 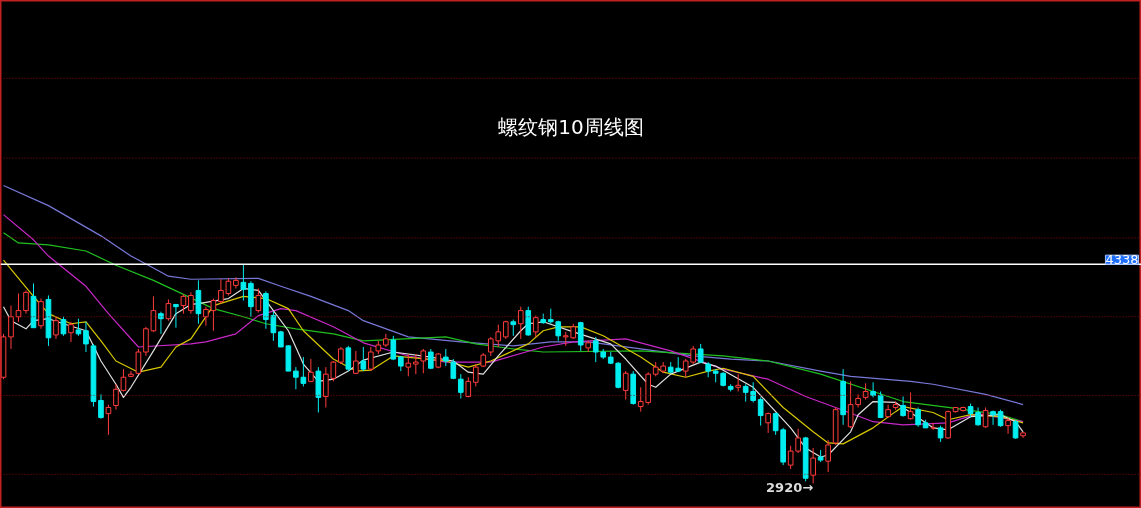 What do you see at coordinates (1122, 260) in the screenshot?
I see `text: 4338` at bounding box center [1122, 260].